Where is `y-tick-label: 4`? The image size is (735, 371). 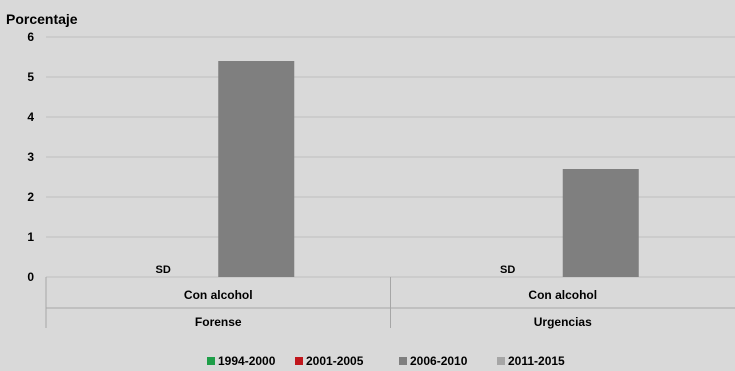 y-tick-label: 4 is located at coordinates (30, 117).